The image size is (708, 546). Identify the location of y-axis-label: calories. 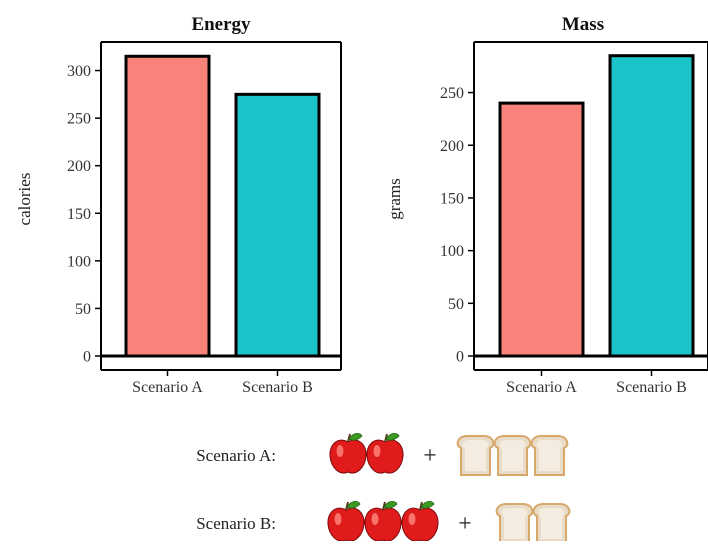
(24, 199).